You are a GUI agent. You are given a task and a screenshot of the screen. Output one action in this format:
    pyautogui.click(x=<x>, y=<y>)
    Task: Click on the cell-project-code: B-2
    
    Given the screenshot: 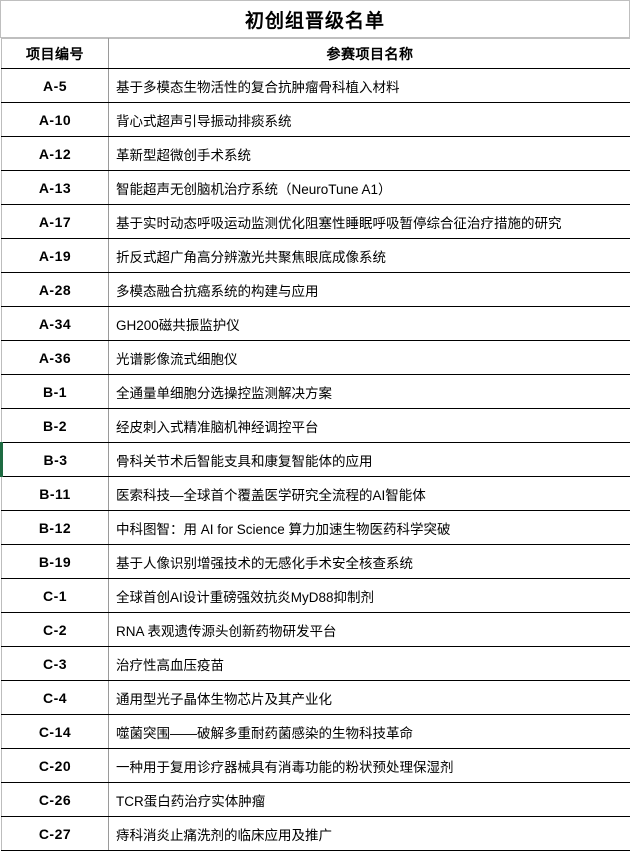 What is the action you would take?
    pyautogui.click(x=55, y=425)
    